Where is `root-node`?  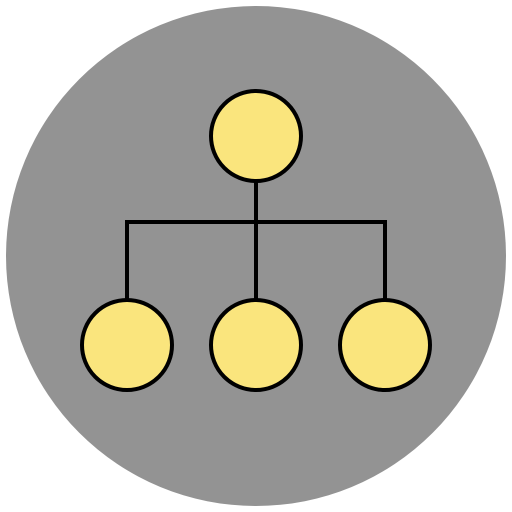 root-node is located at coordinates (256, 136).